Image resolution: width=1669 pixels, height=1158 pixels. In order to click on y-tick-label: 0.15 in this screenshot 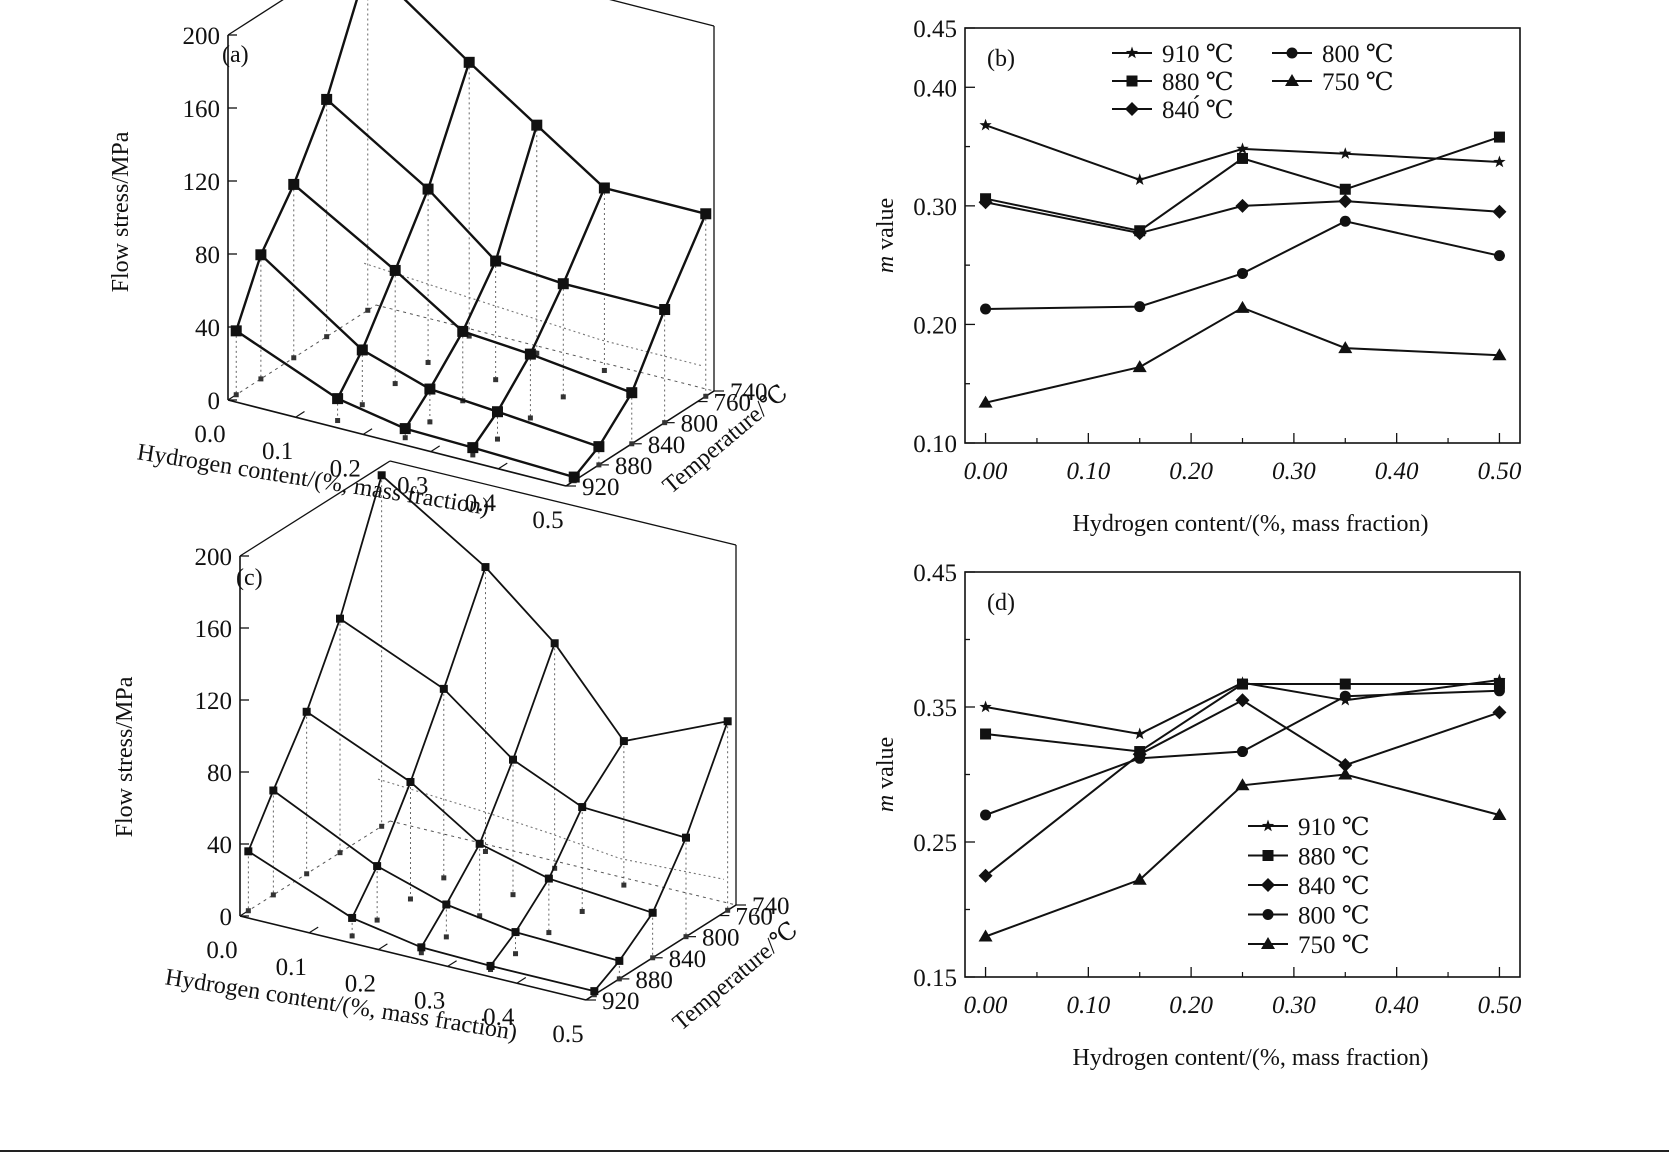, I will do `click(935, 978)`.